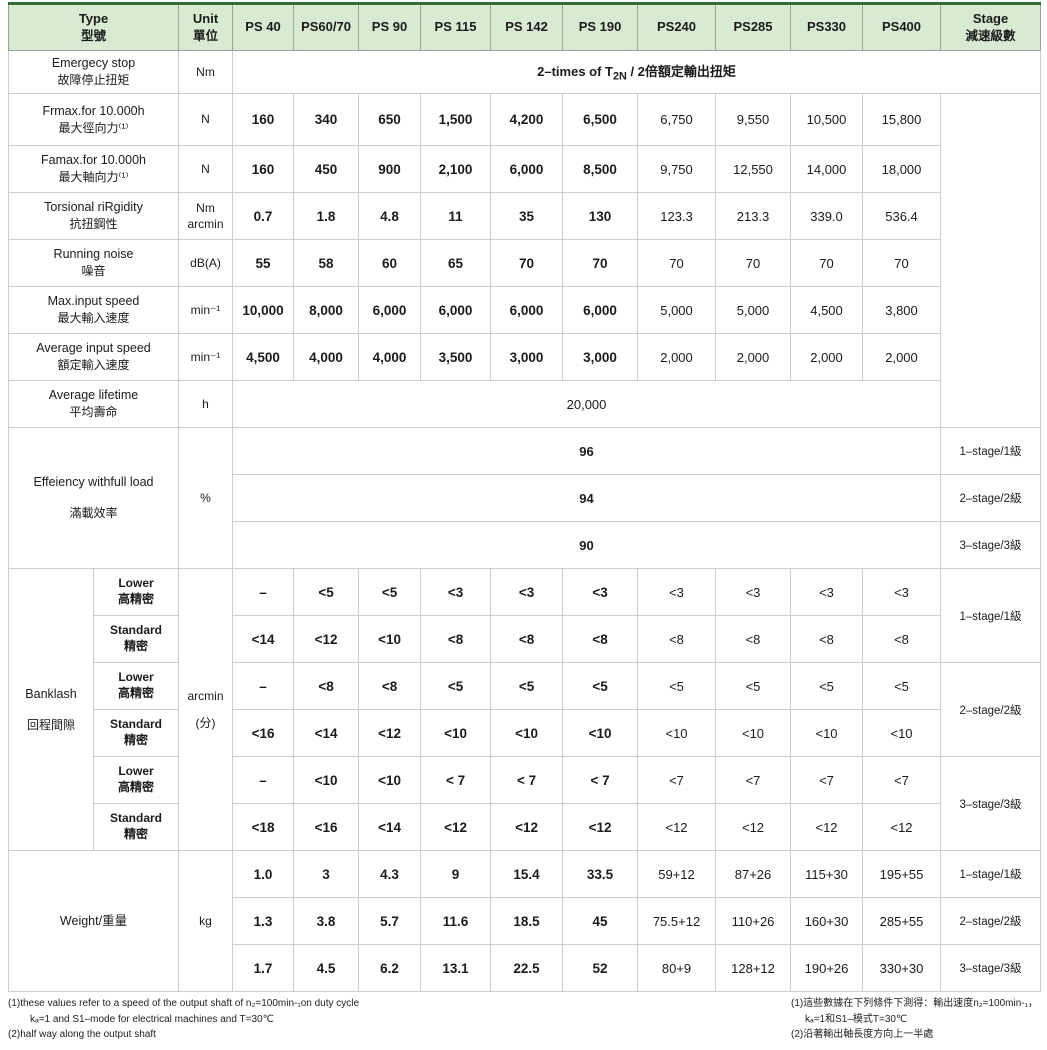 The height and width of the screenshot is (1050, 1047). I want to click on value-cell: 1.3, so click(263, 921).